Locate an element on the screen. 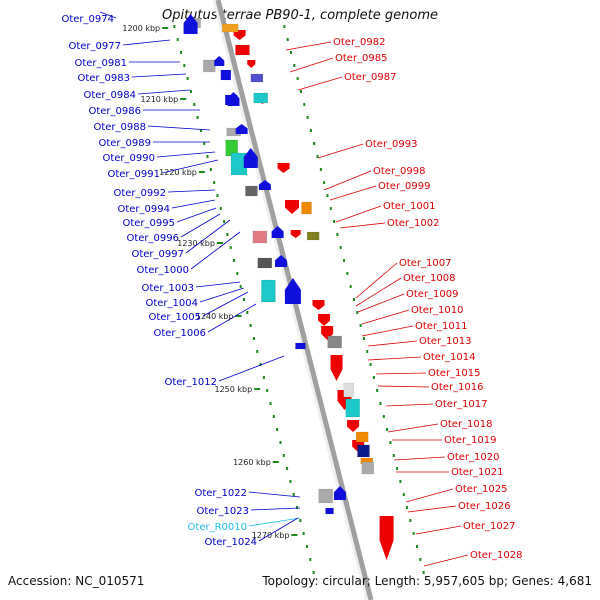 Image resolution: width=600 pixels, height=600 pixels. gene-label-right: Oter_0993 is located at coordinates (391, 144).